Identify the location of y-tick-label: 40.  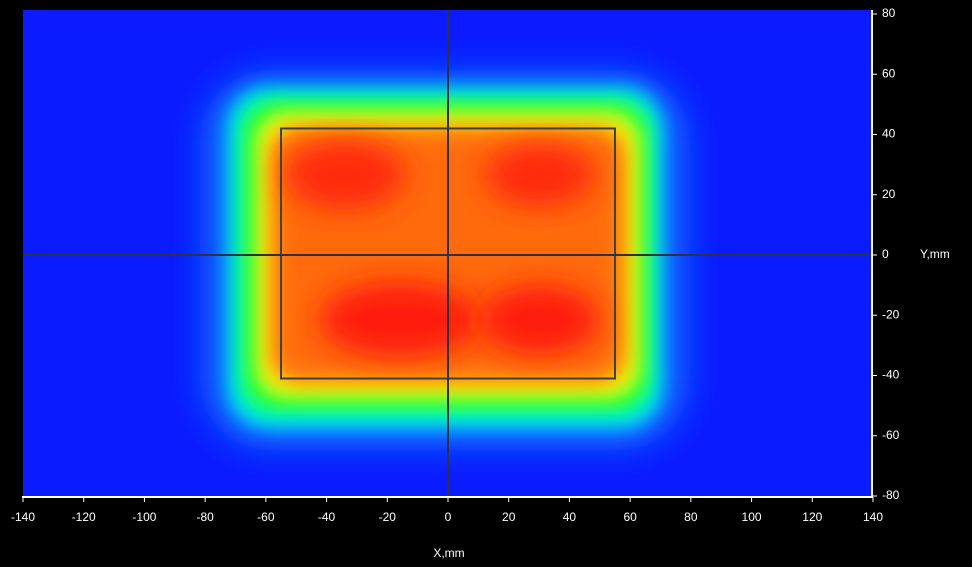
(889, 134).